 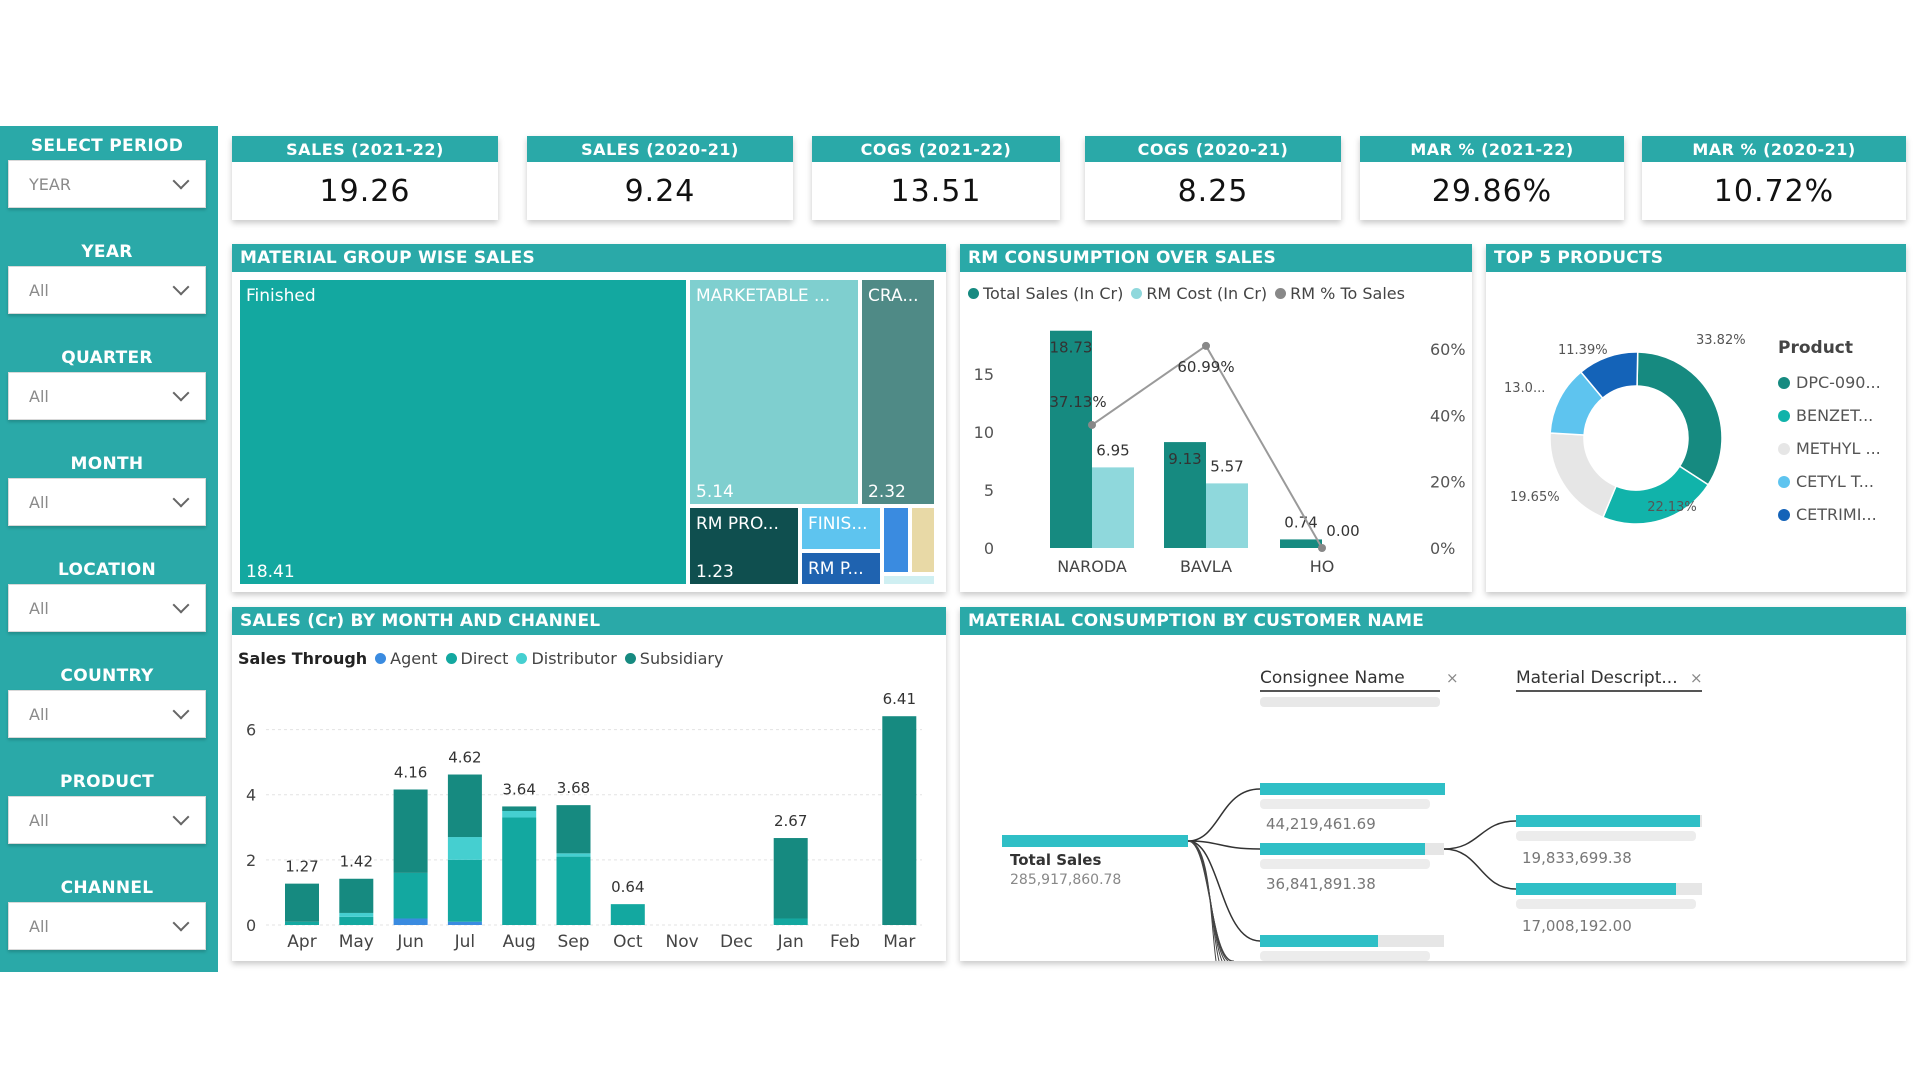 I want to click on treemap-cell: MARKETABLE ... 5.14, so click(x=774, y=392).